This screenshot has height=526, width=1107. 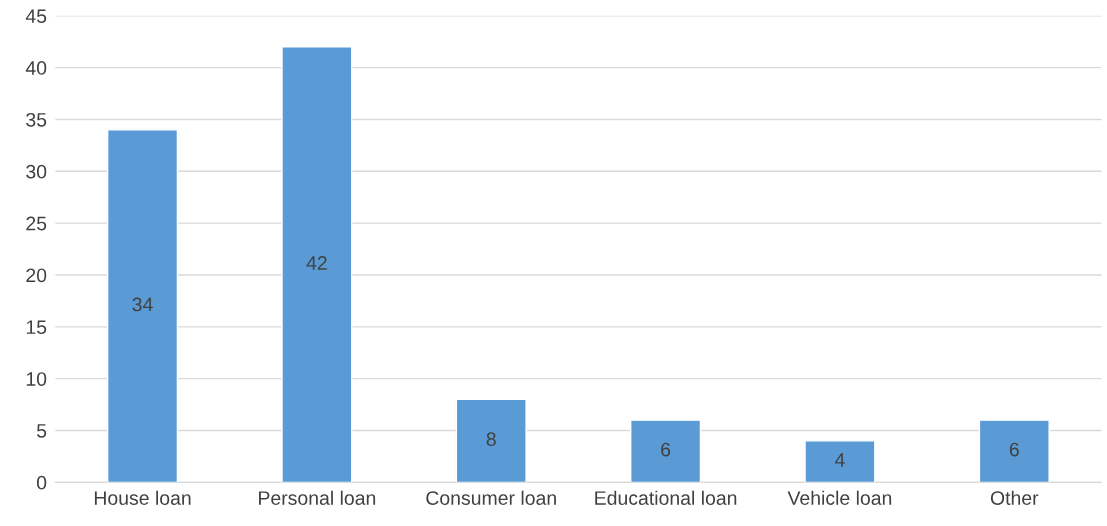 I want to click on y-tick-label: 35, so click(x=36, y=119).